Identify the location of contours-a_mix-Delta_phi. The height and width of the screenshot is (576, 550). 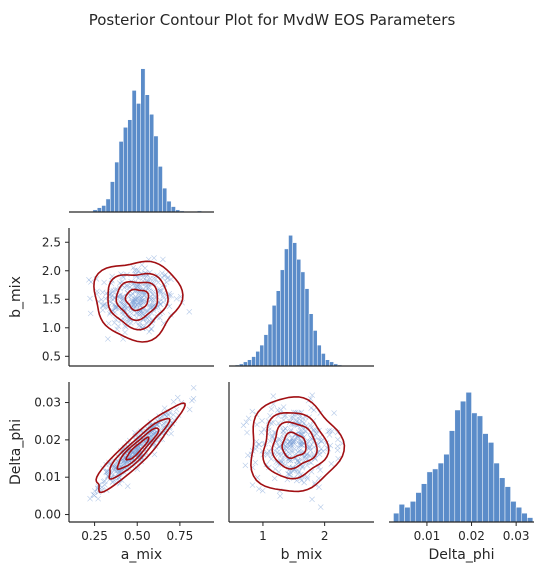
(140, 448).